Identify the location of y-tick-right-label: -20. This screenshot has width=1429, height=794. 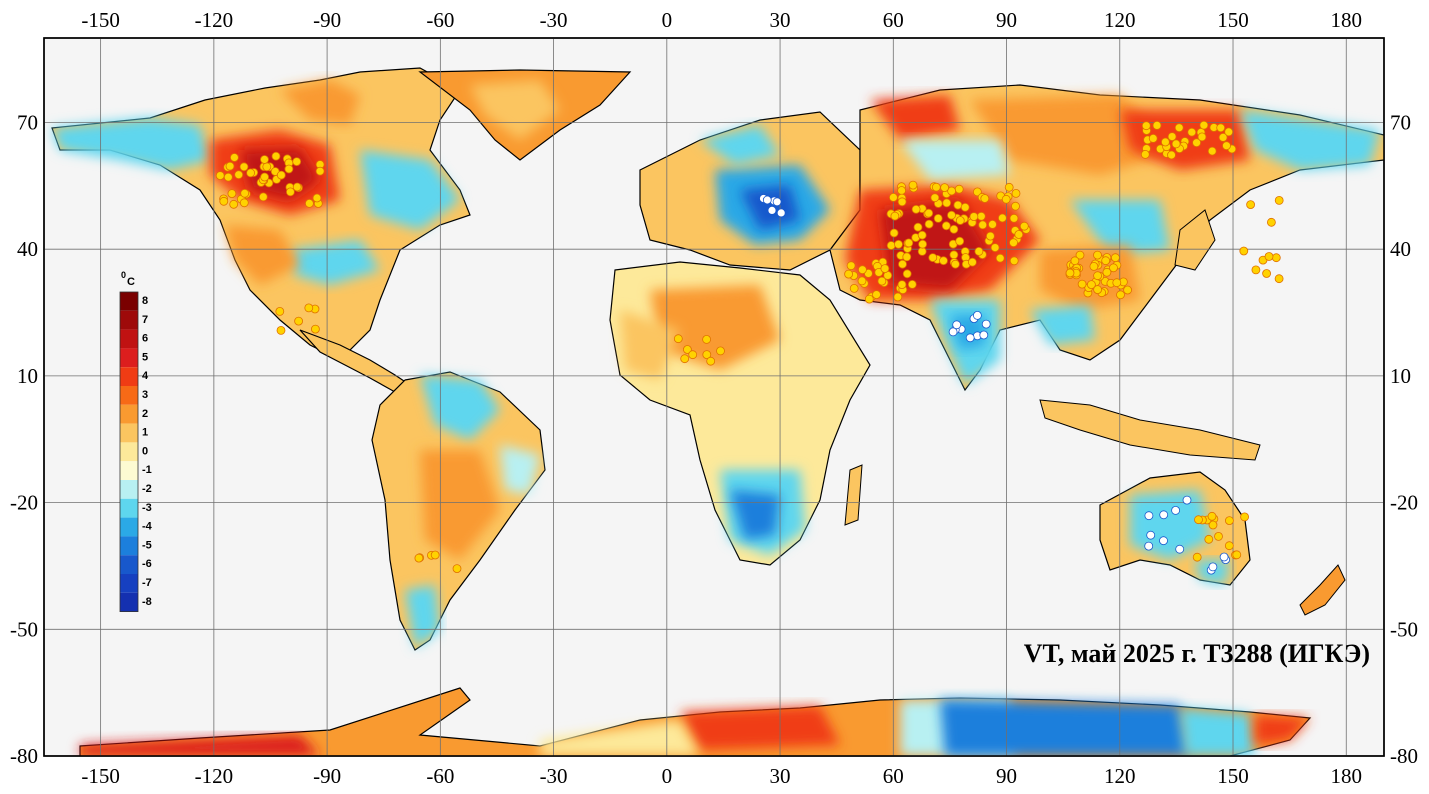
(1404, 503).